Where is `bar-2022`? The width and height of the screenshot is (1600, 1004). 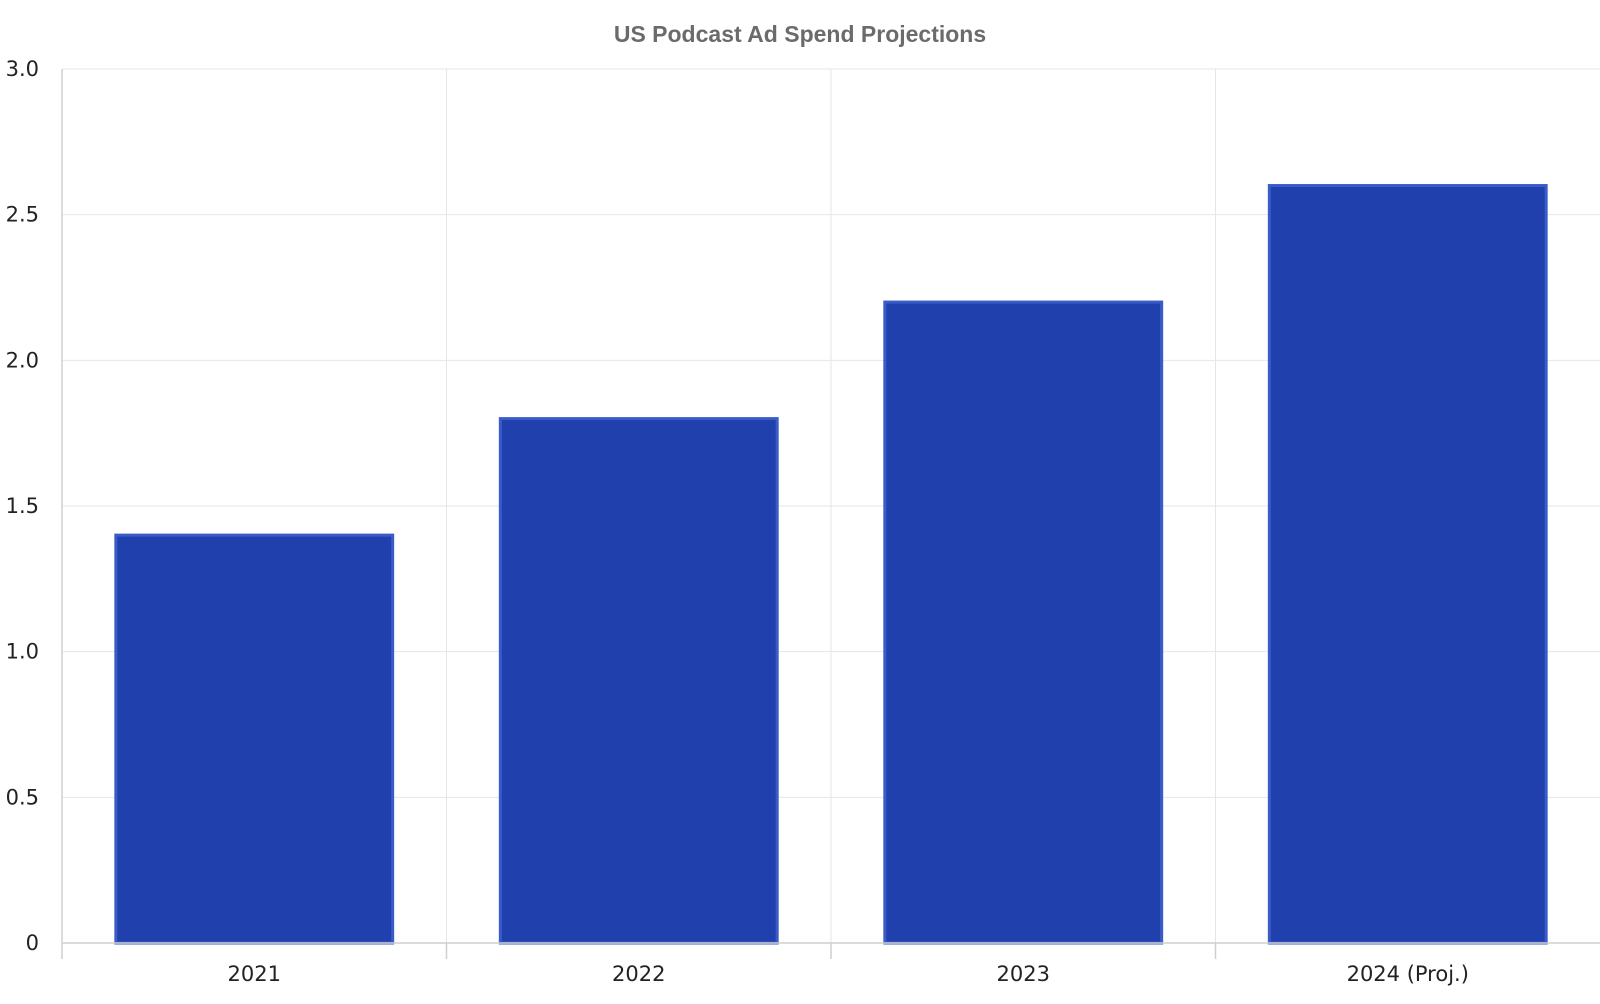
bar-2022 is located at coordinates (638, 681).